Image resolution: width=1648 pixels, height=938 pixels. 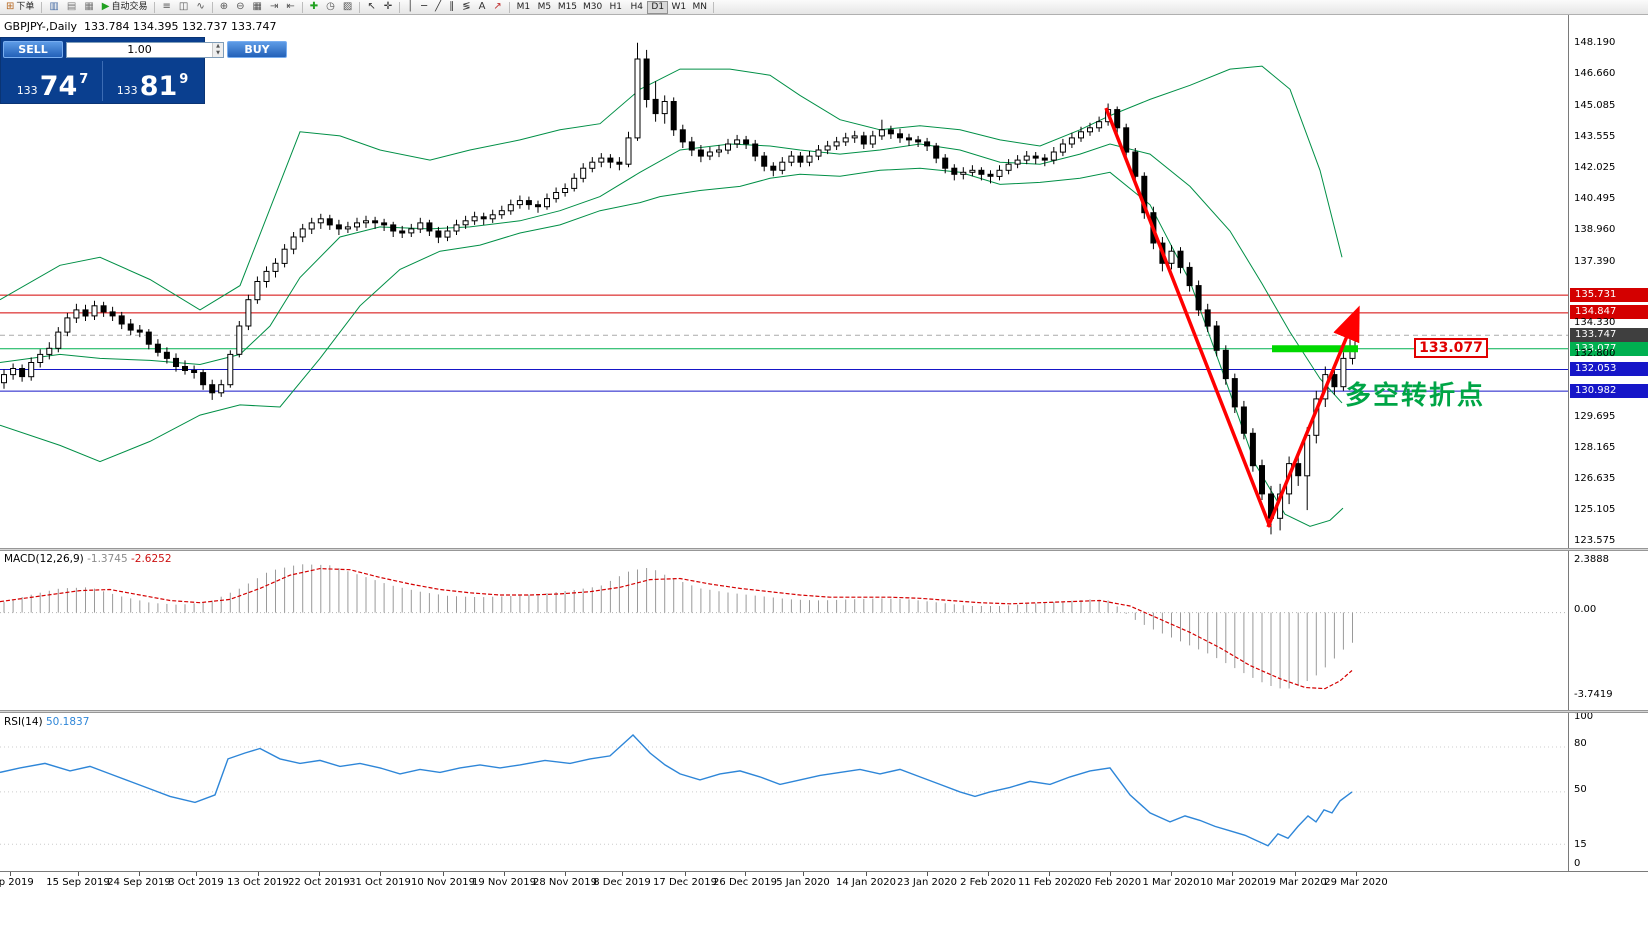 I want to click on date-label: 13 Oct 2019, so click(x=258, y=882).